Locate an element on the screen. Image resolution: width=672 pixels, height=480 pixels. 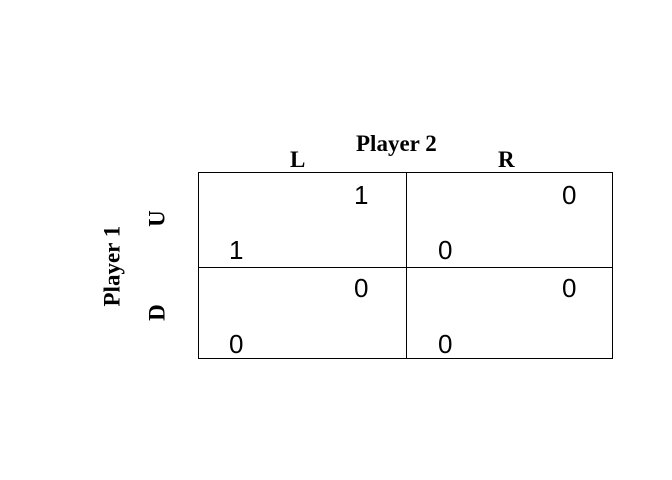
payoff-dr-player1: 0 is located at coordinates (445, 344).